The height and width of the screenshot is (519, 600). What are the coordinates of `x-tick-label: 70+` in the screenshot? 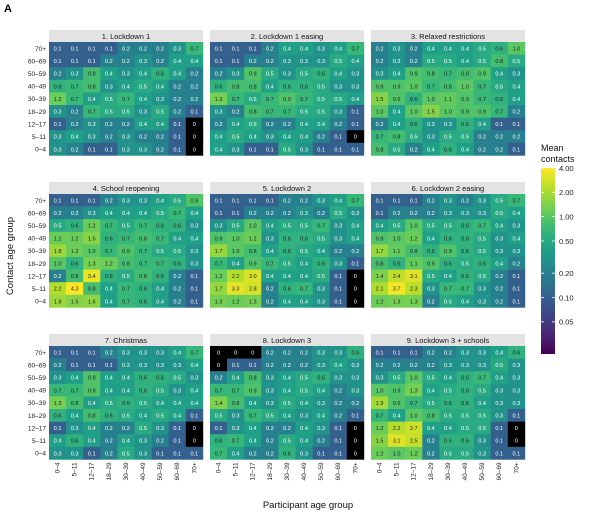 It's located at (194, 467).